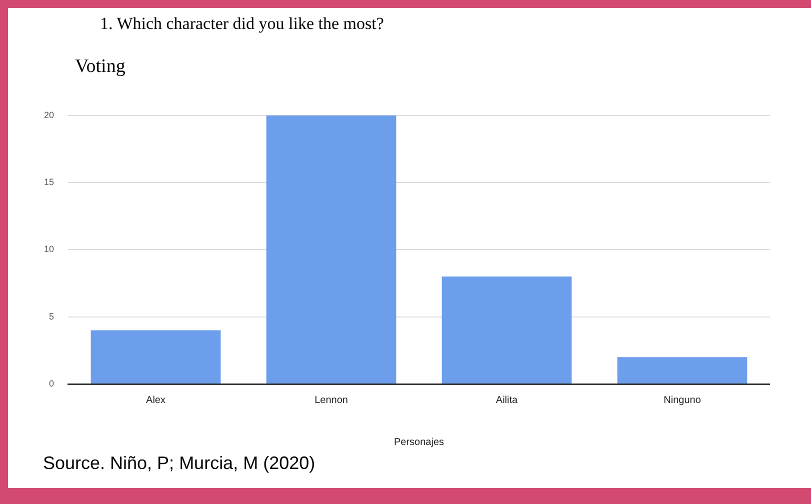 This screenshot has height=504, width=811. I want to click on x-tick-label: Lennon, so click(331, 400).